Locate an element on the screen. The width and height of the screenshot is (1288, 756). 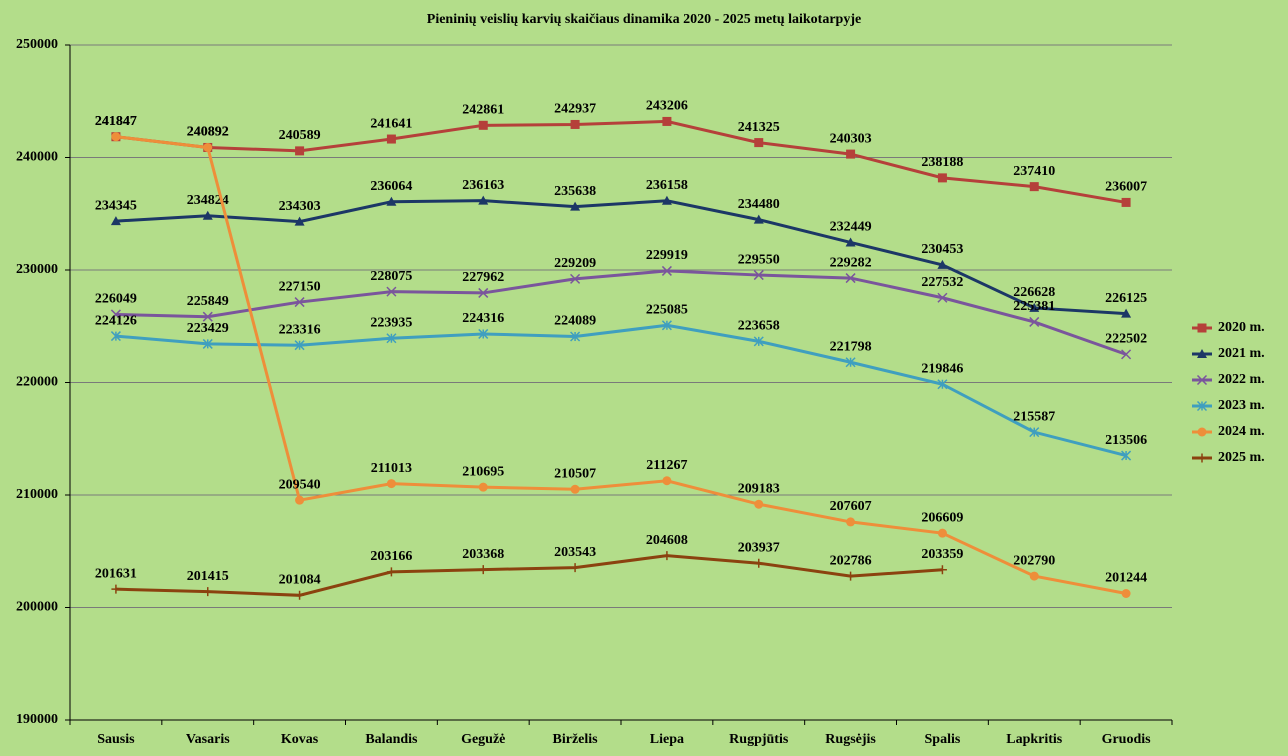
x-tick-label: Gegužė is located at coordinates (483, 739).